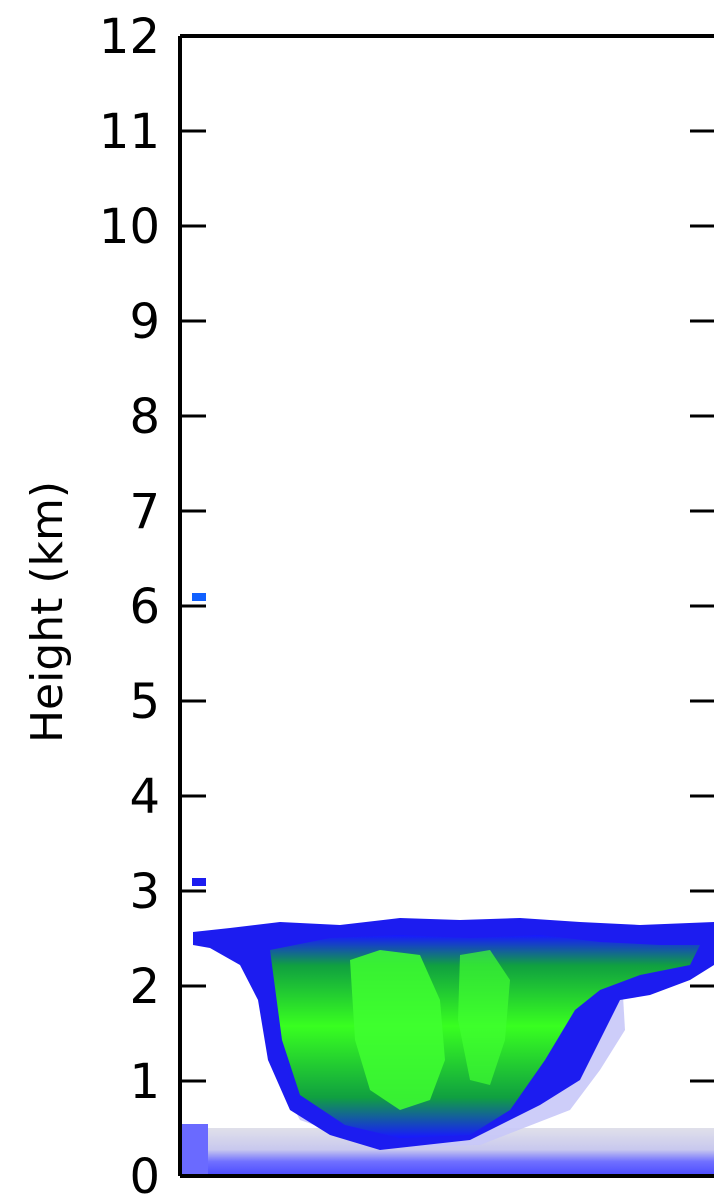  What do you see at coordinates (193, 606) in the screenshot?
I see `y-axis-left-ticks` at bounding box center [193, 606].